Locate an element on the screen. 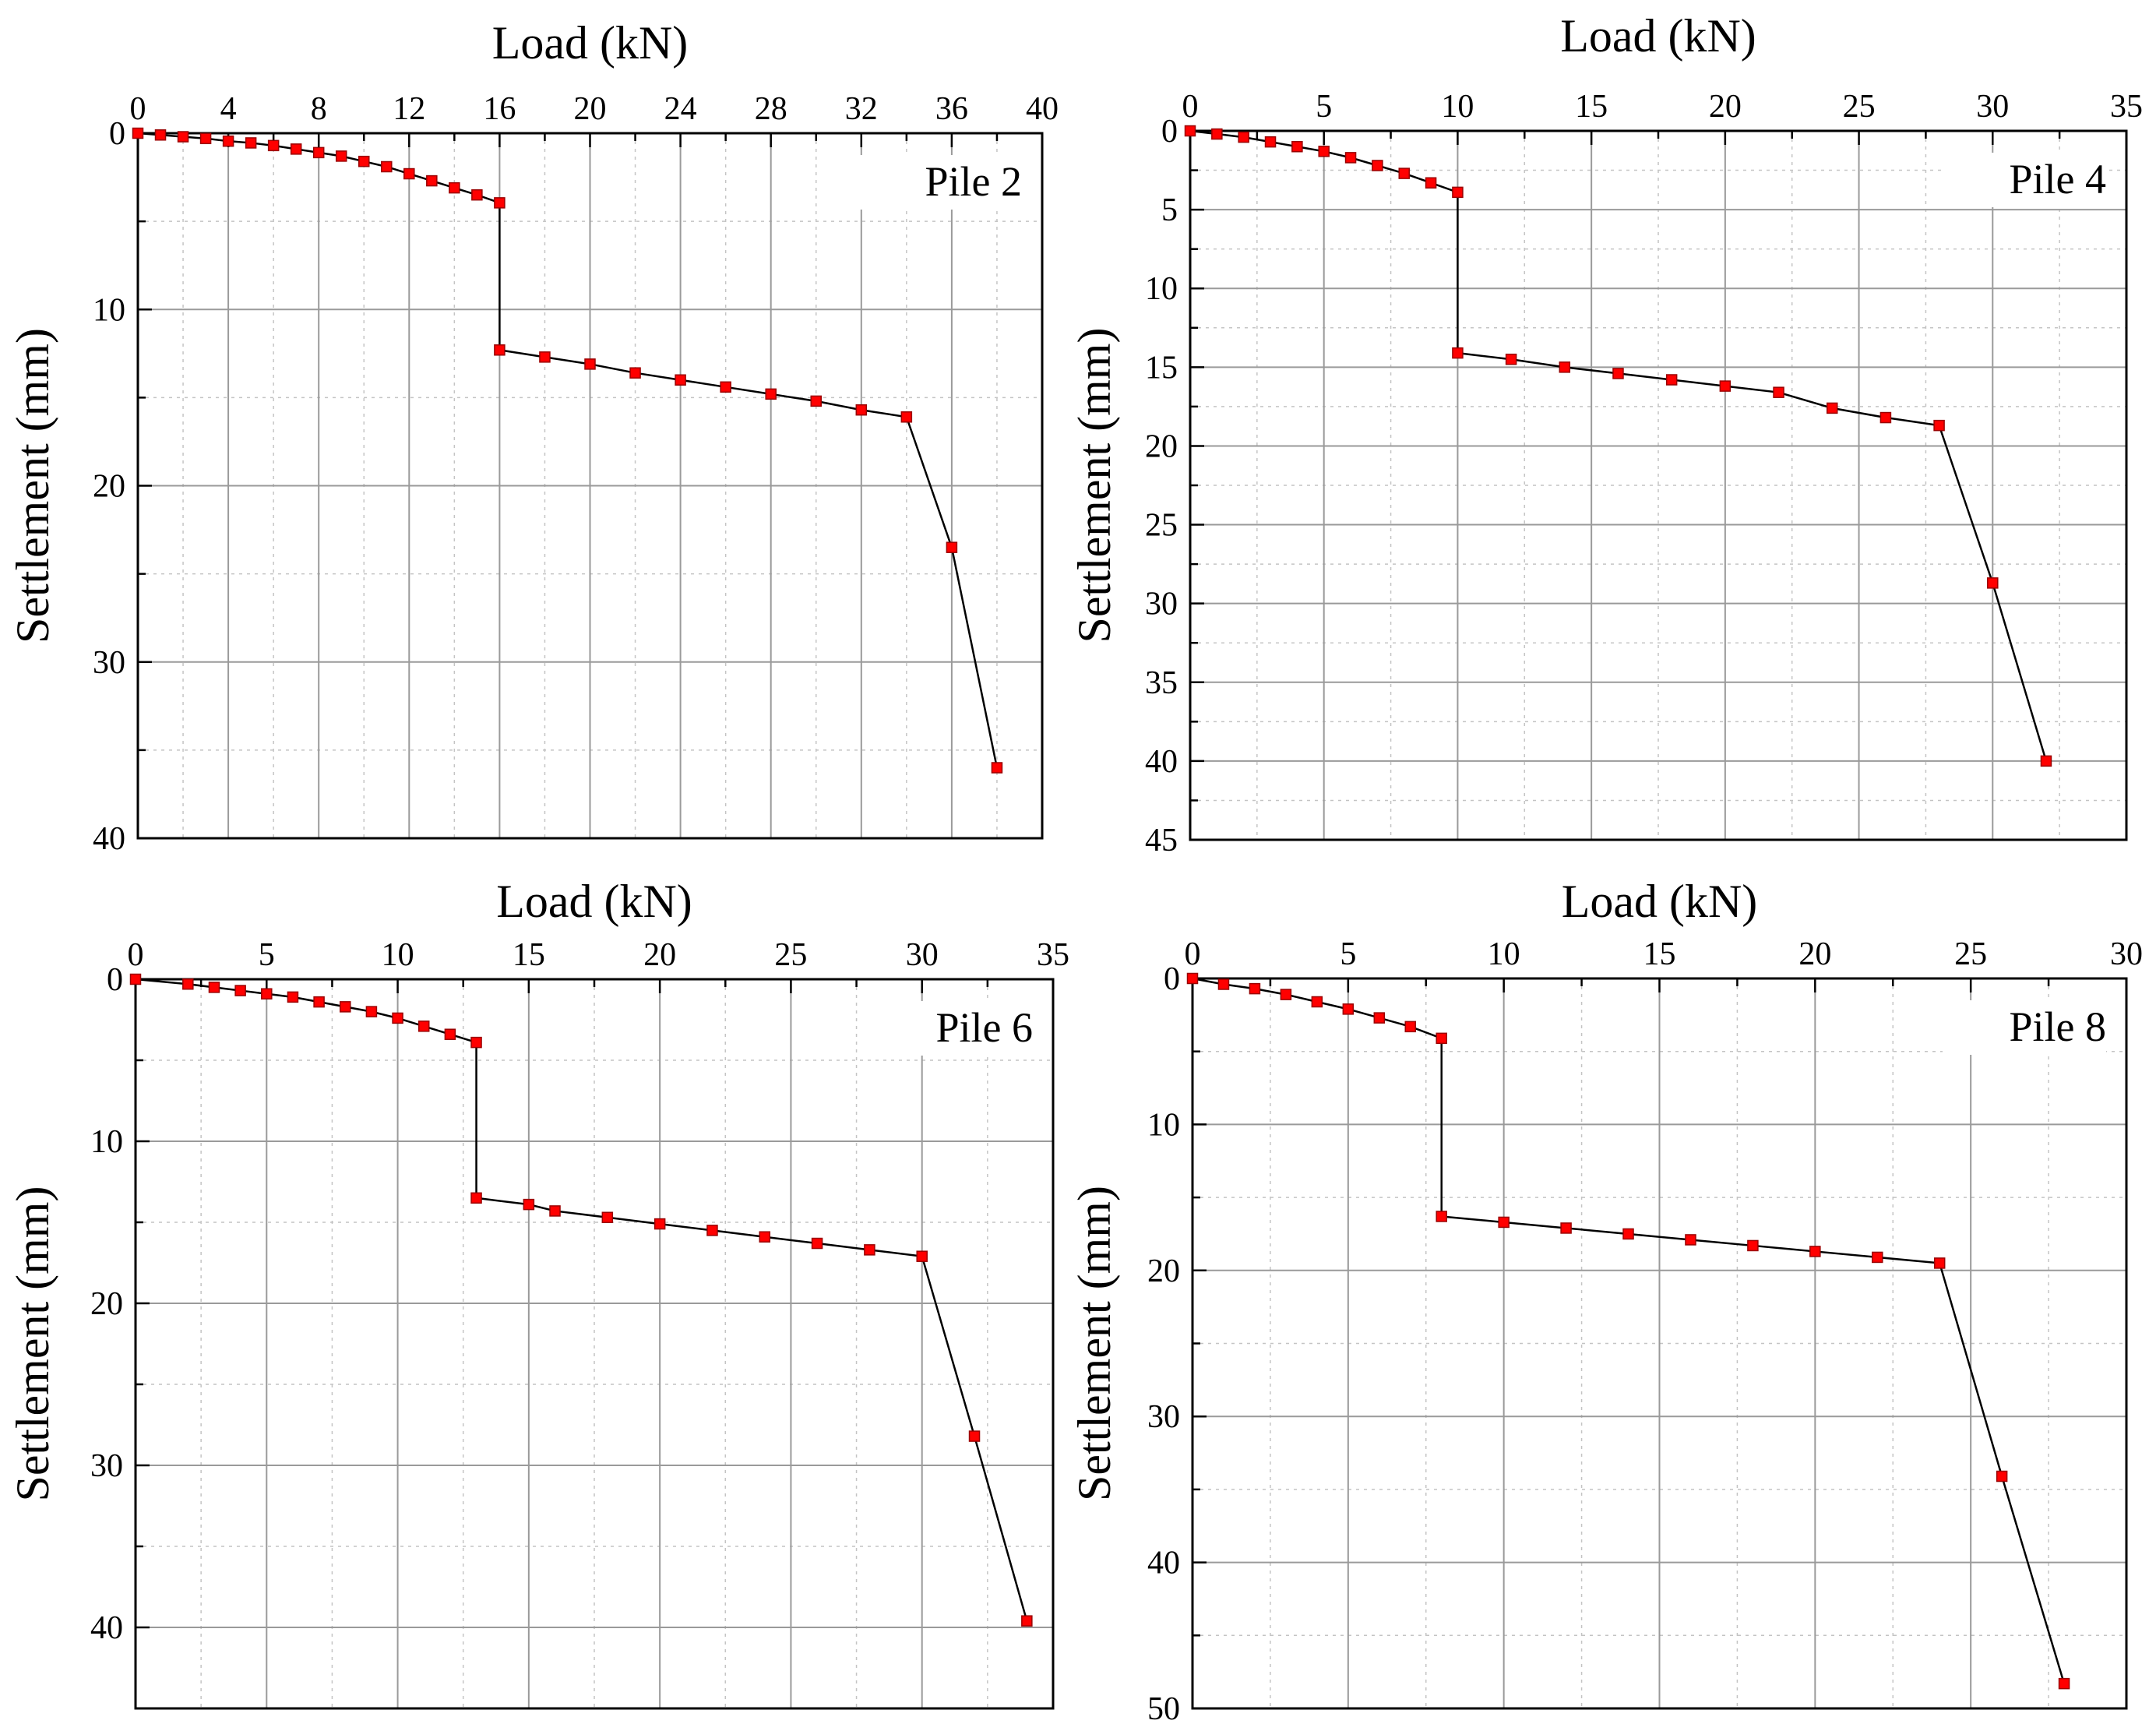 This screenshot has height=1731, width=2156. chart-4-y-tick-label: 30 is located at coordinates (1163, 1417).